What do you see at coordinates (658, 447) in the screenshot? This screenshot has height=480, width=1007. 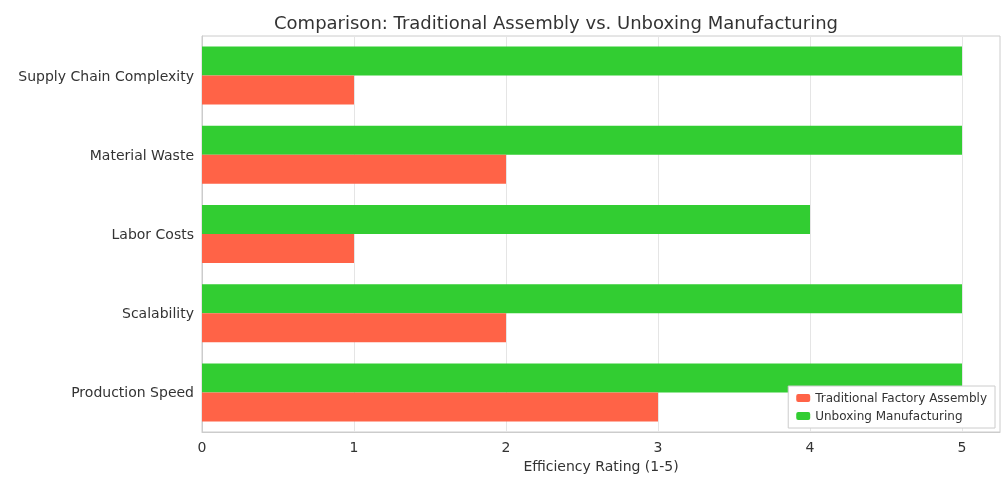 I see `x-tick-label: 3` at bounding box center [658, 447].